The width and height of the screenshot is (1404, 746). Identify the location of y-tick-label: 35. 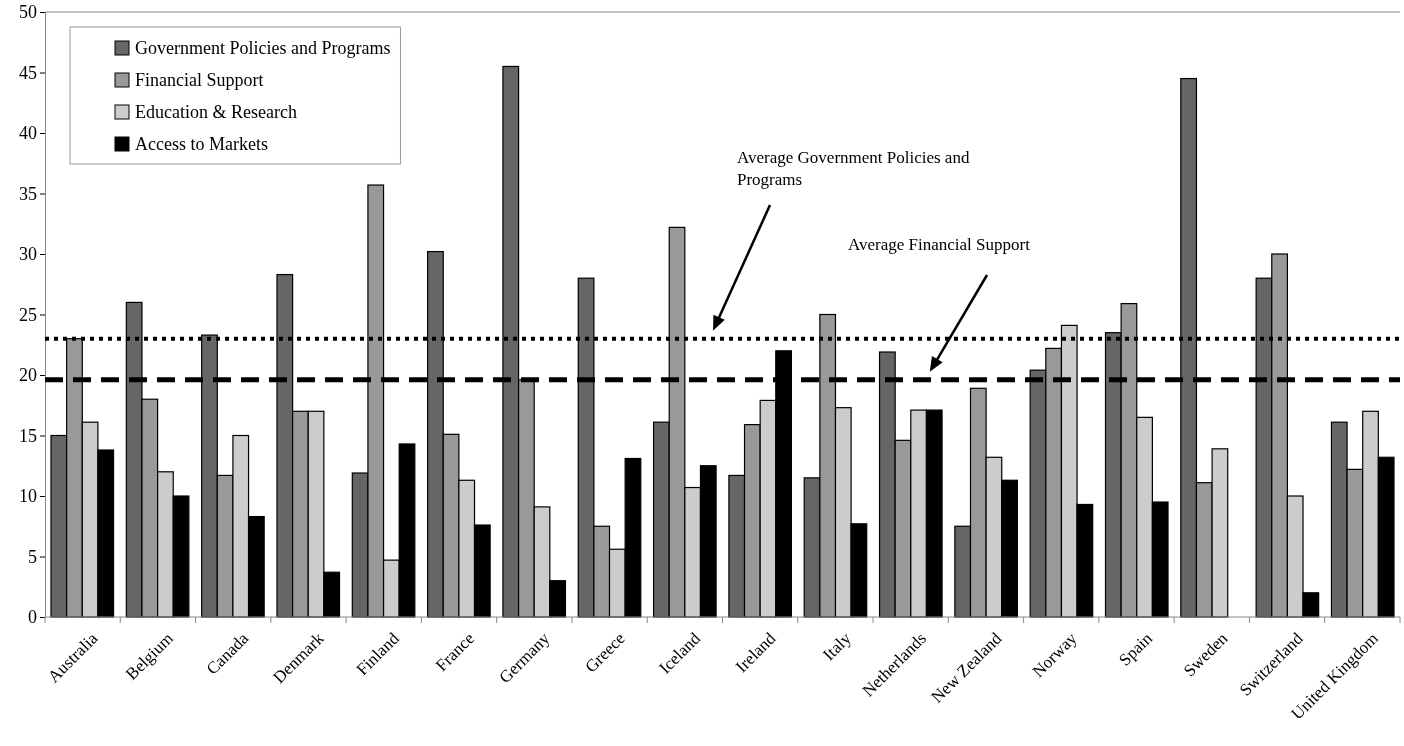
(28, 193).